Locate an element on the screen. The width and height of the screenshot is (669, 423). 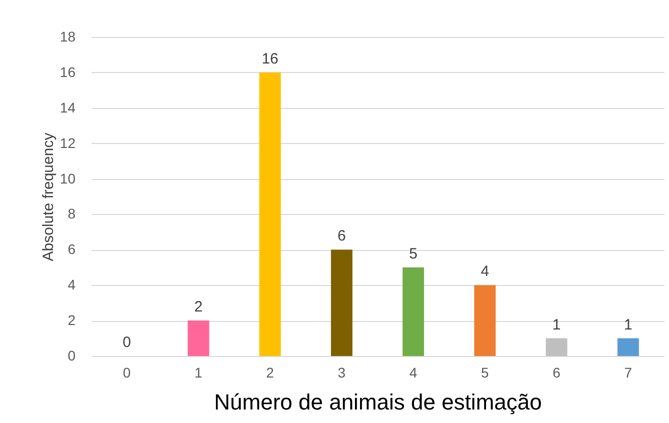
y-tick-label: 10 is located at coordinates (68, 178).